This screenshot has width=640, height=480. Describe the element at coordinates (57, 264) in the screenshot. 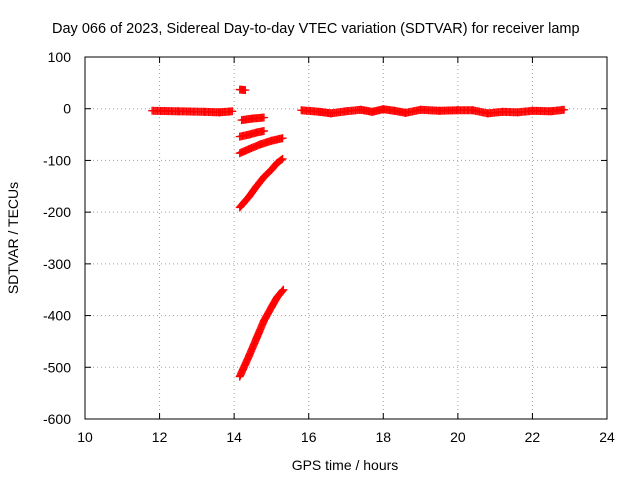

I see `y-tick-label: -300` at that location.